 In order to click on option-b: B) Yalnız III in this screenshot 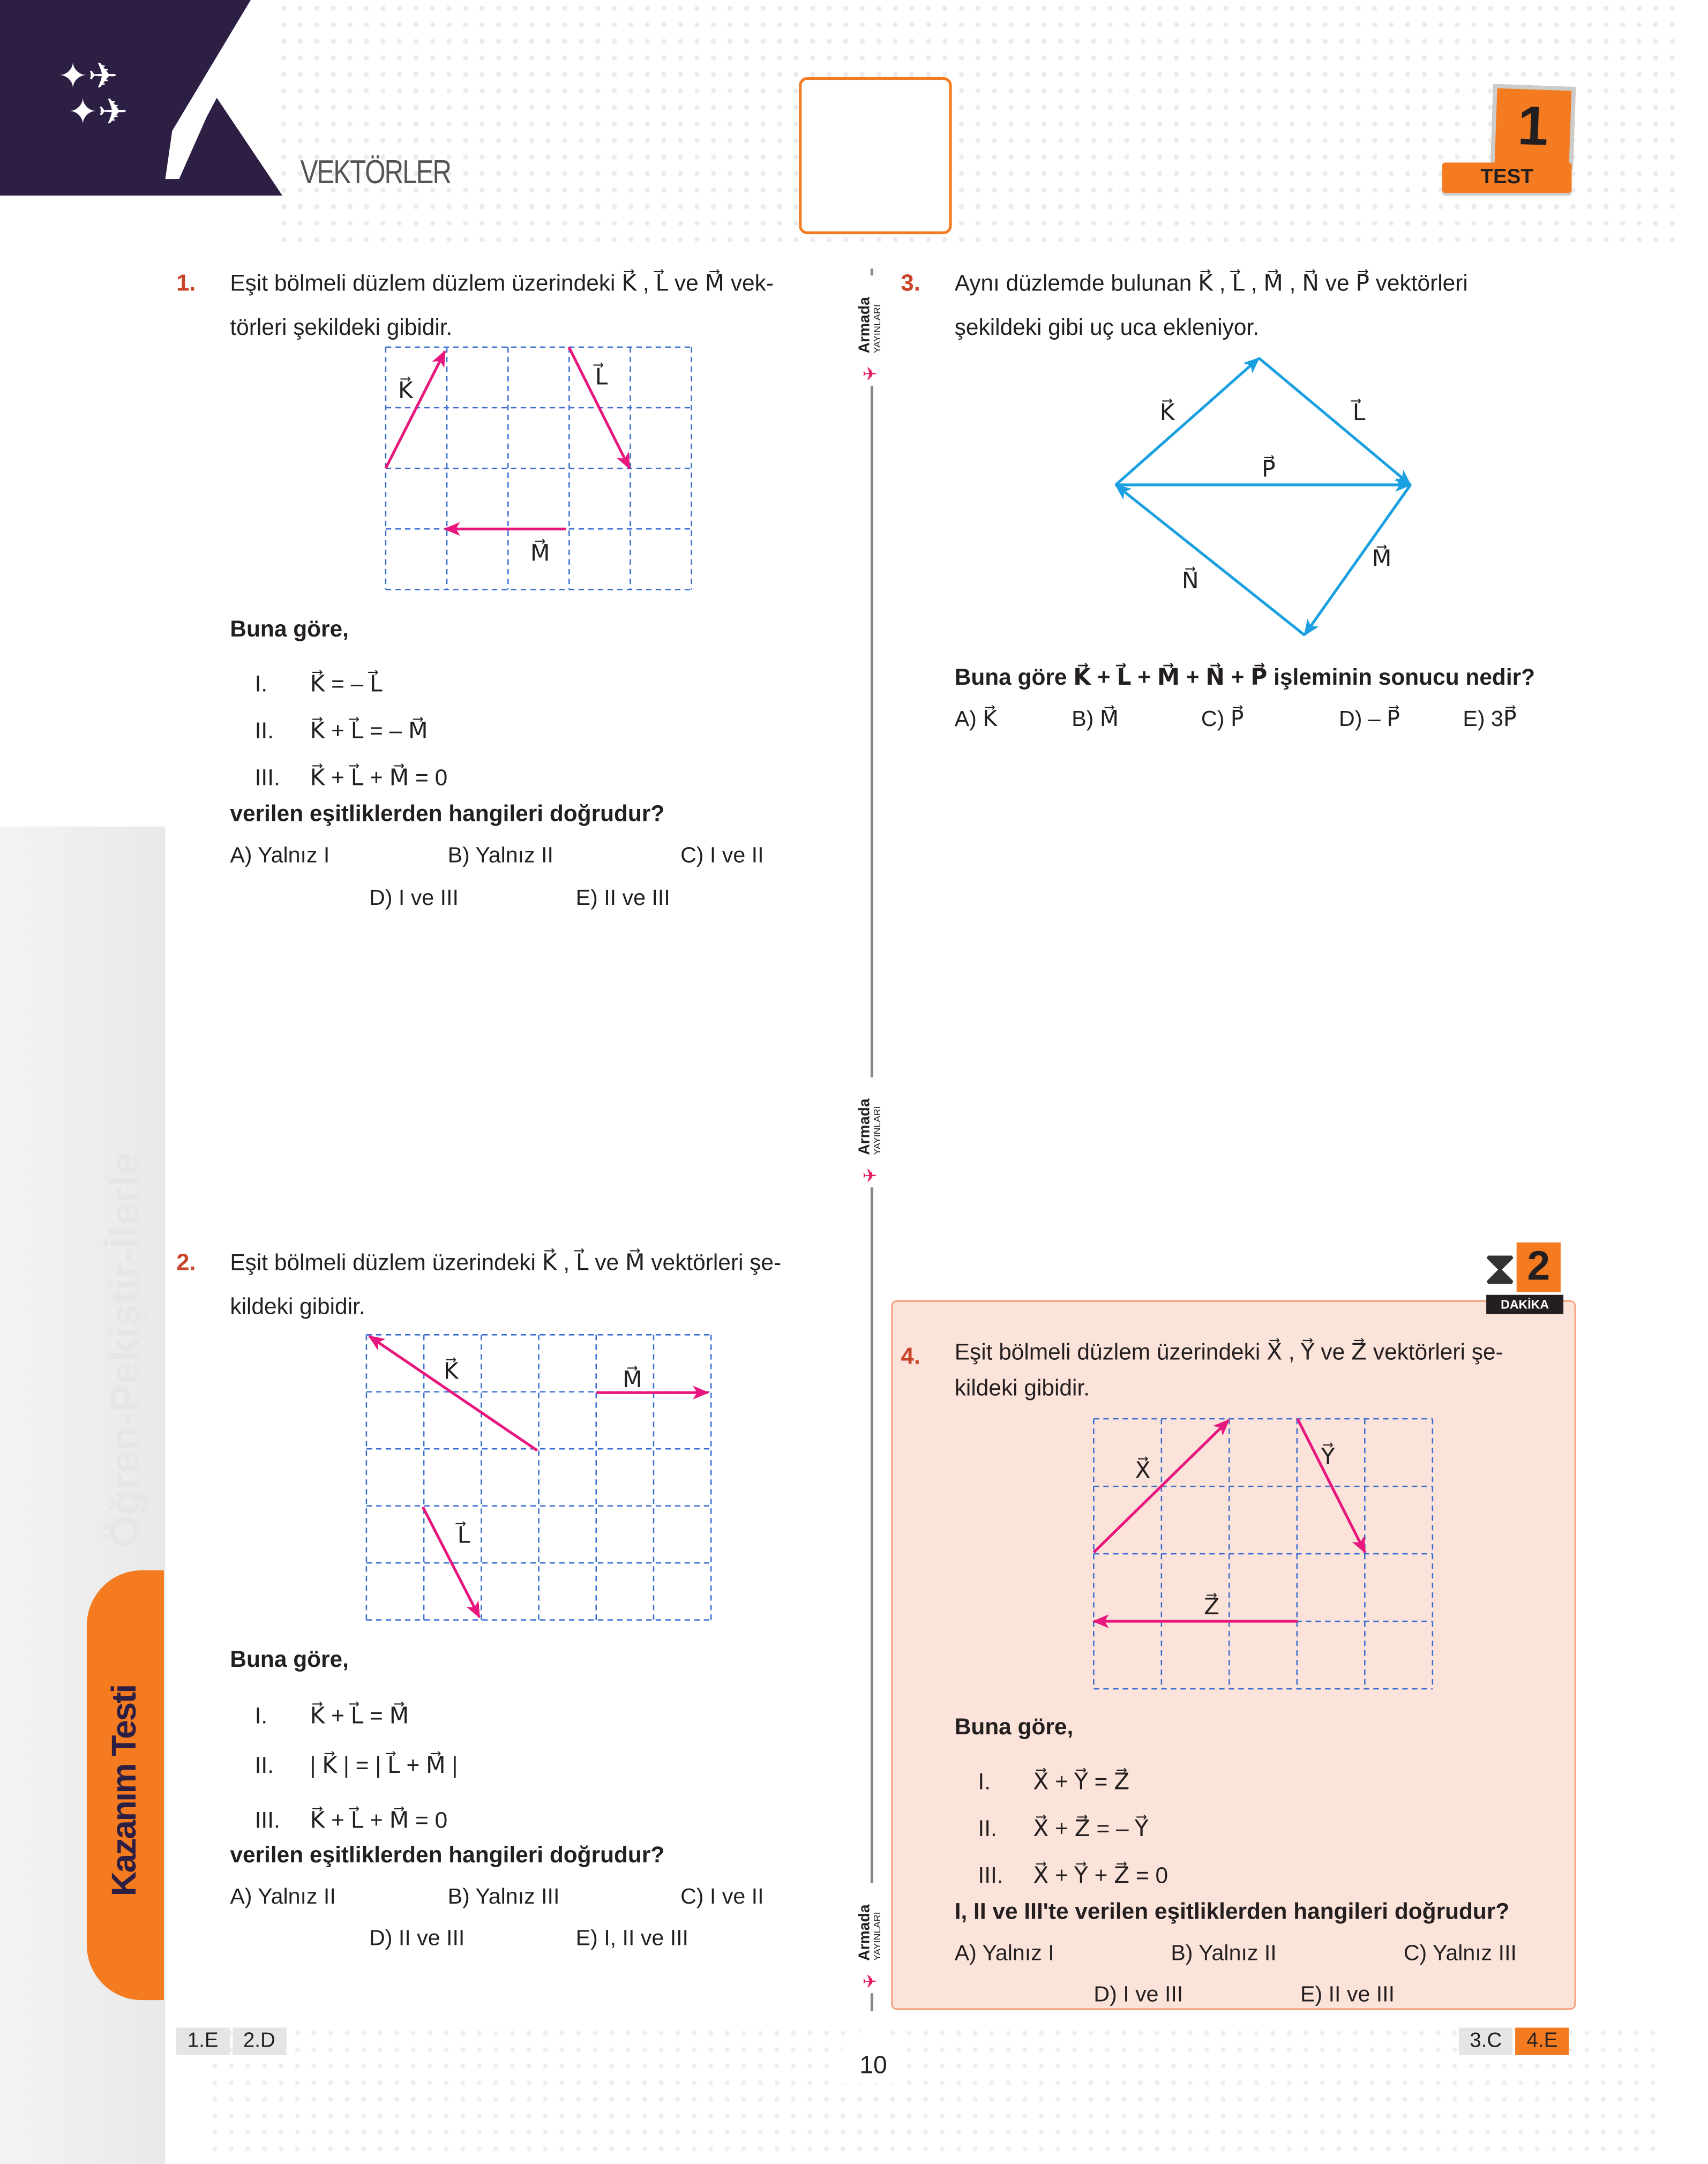, I will do `click(504, 1897)`.